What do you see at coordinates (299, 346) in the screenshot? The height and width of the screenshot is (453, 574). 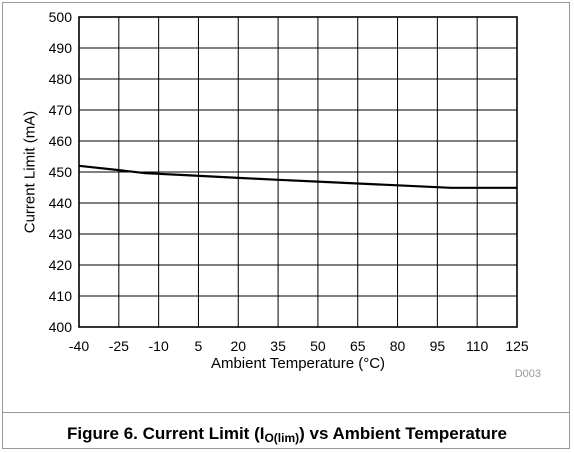 I see `x-tick-labels: -40 -25 -10 5 20 35 50 65 80 95 110 125` at bounding box center [299, 346].